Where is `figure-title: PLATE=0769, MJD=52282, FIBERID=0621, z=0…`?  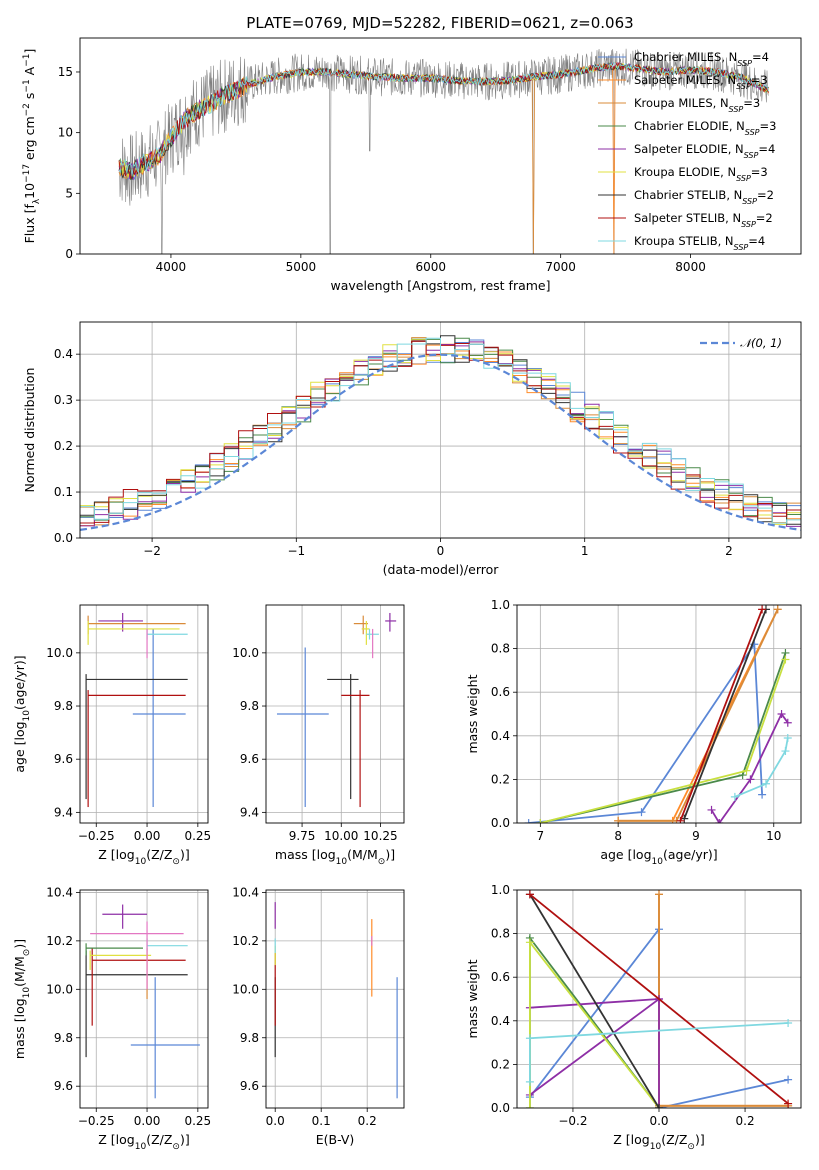 figure-title: PLATE=0769, MJD=52282, FIBERID=0621, z=0… is located at coordinates (439, 23).